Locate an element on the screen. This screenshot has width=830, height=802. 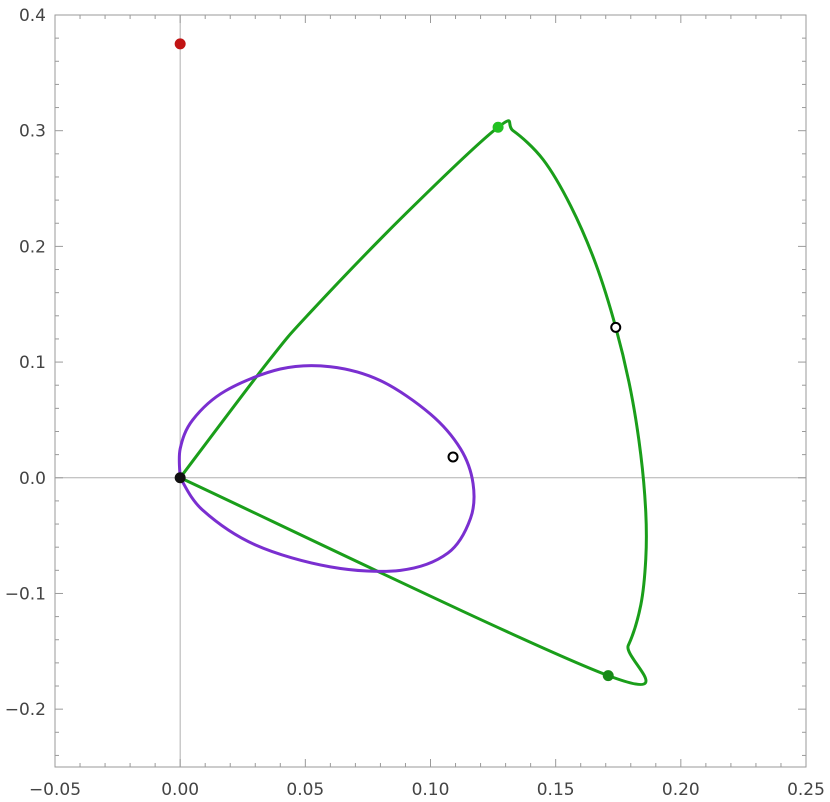
y-tick-label: 0.2 is located at coordinates (32, 247).